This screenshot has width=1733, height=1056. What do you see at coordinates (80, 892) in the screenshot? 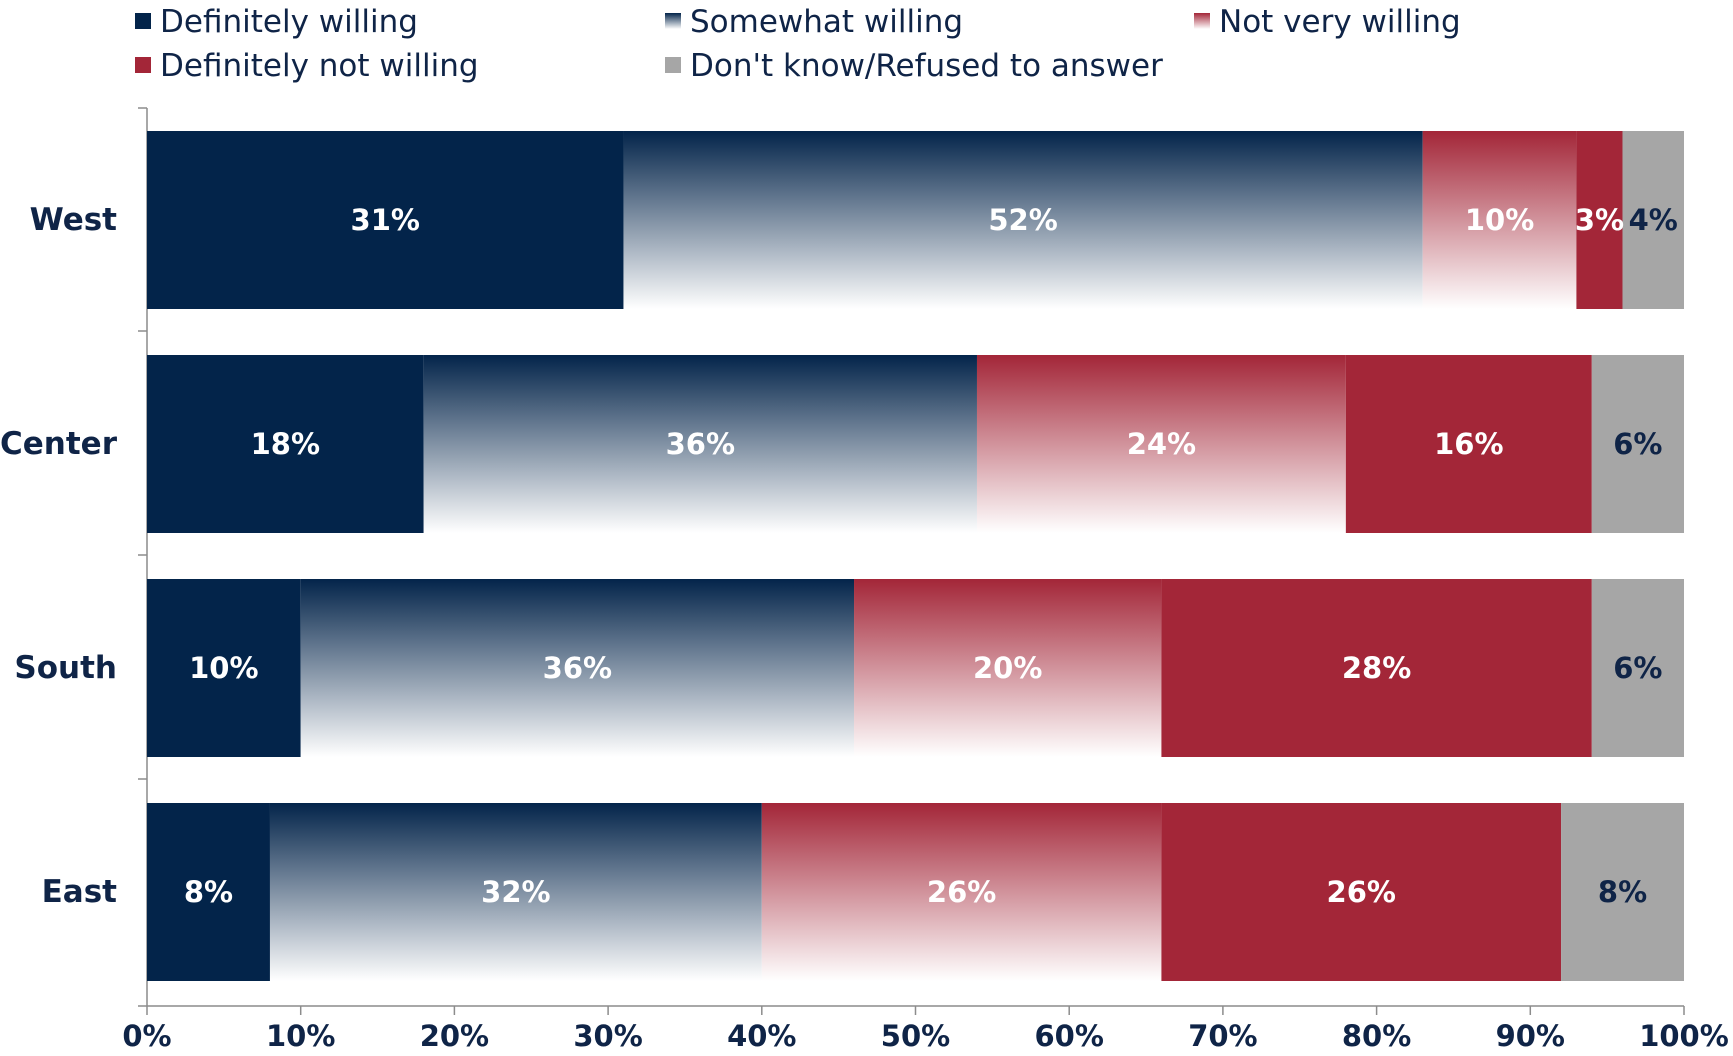
I see `category-label-east: East` at bounding box center [80, 892].